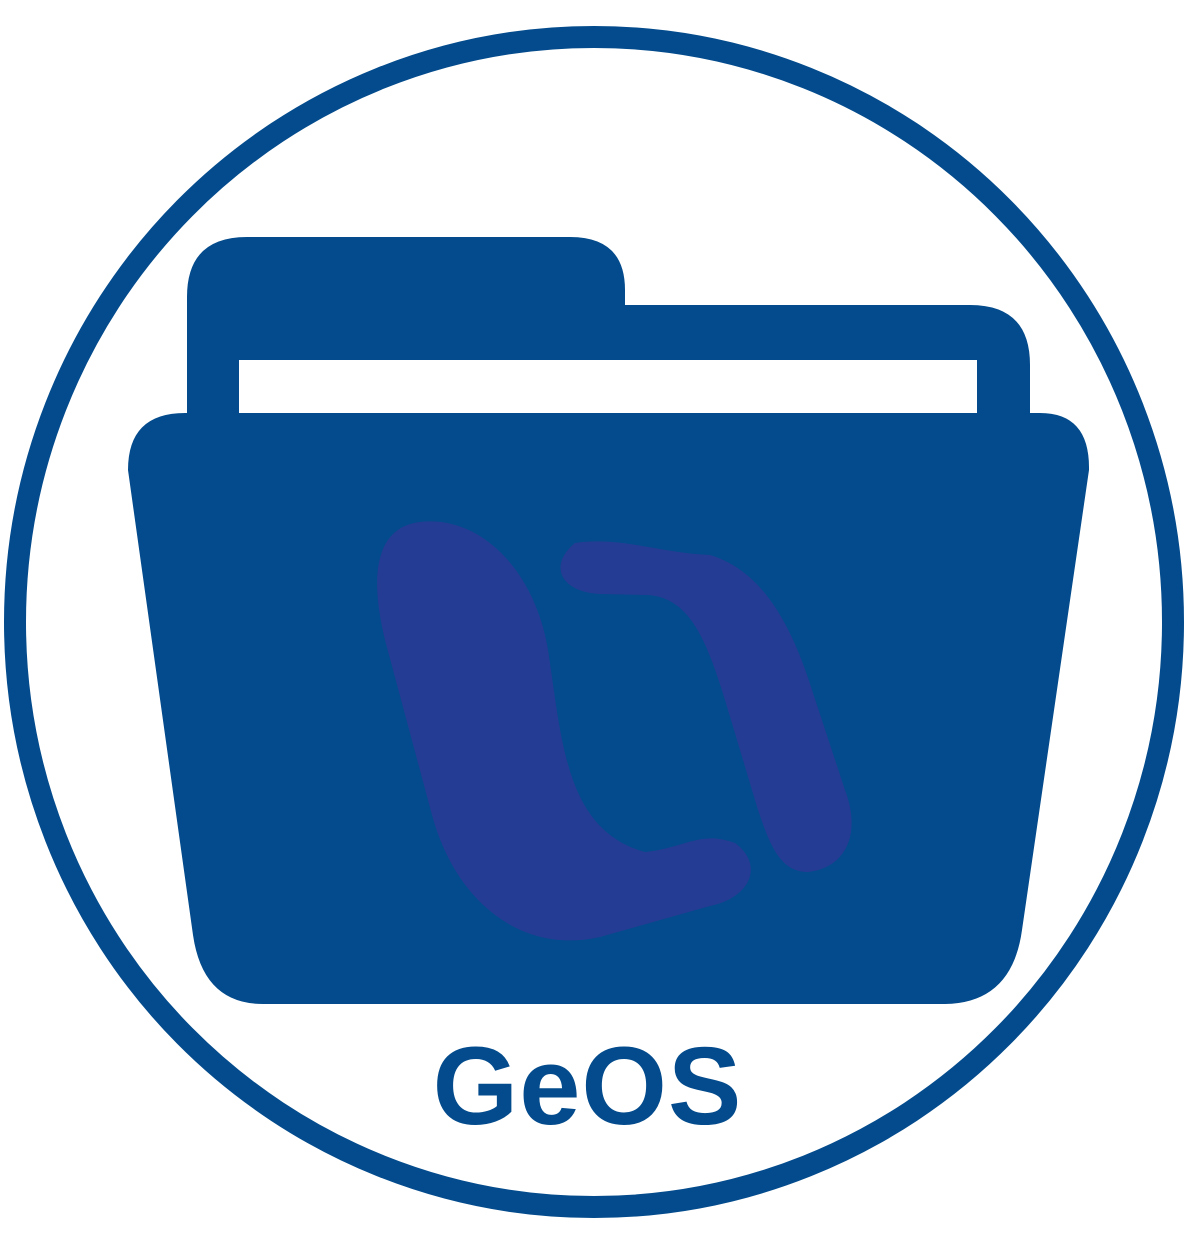 This screenshot has width=1189, height=1245. I want to click on swoosh-left-stroke, so click(564, 731).